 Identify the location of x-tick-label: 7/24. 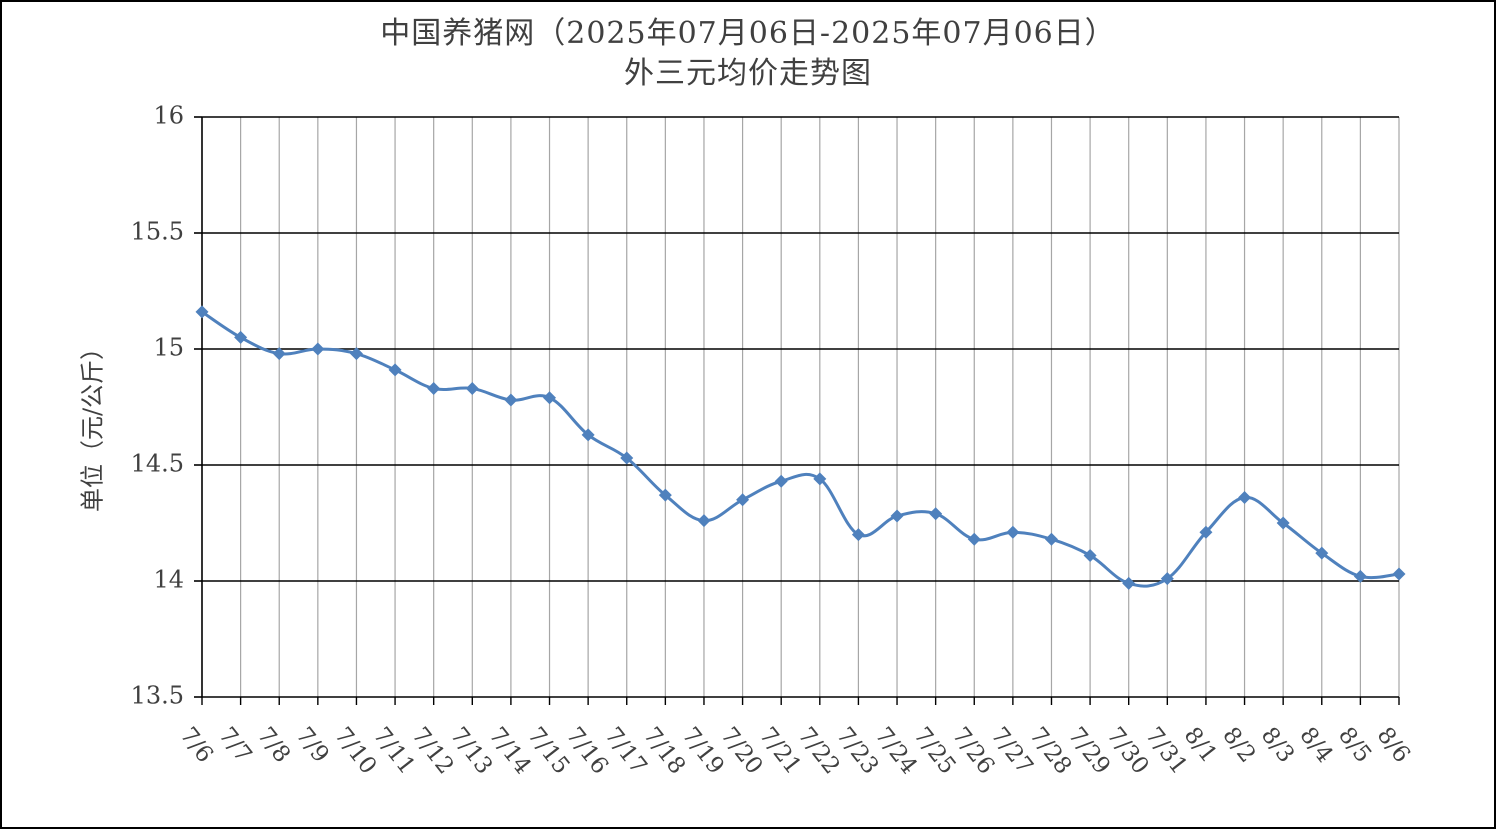
(896, 751).